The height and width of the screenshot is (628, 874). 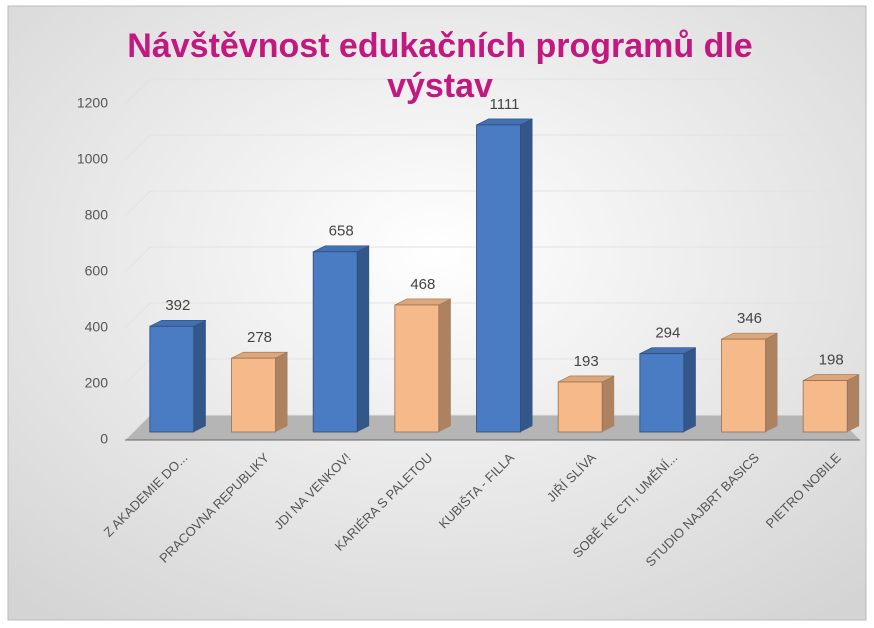 I want to click on y-tick-label: 1000, so click(x=92, y=159).